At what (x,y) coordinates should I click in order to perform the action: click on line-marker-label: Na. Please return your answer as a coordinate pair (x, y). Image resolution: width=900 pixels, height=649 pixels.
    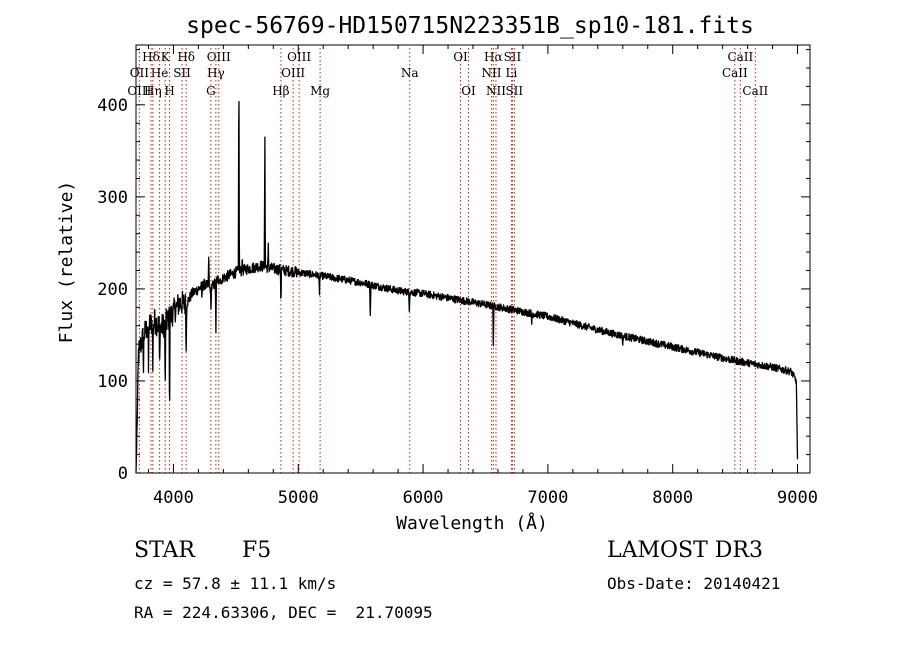
    Looking at the image, I should click on (410, 73).